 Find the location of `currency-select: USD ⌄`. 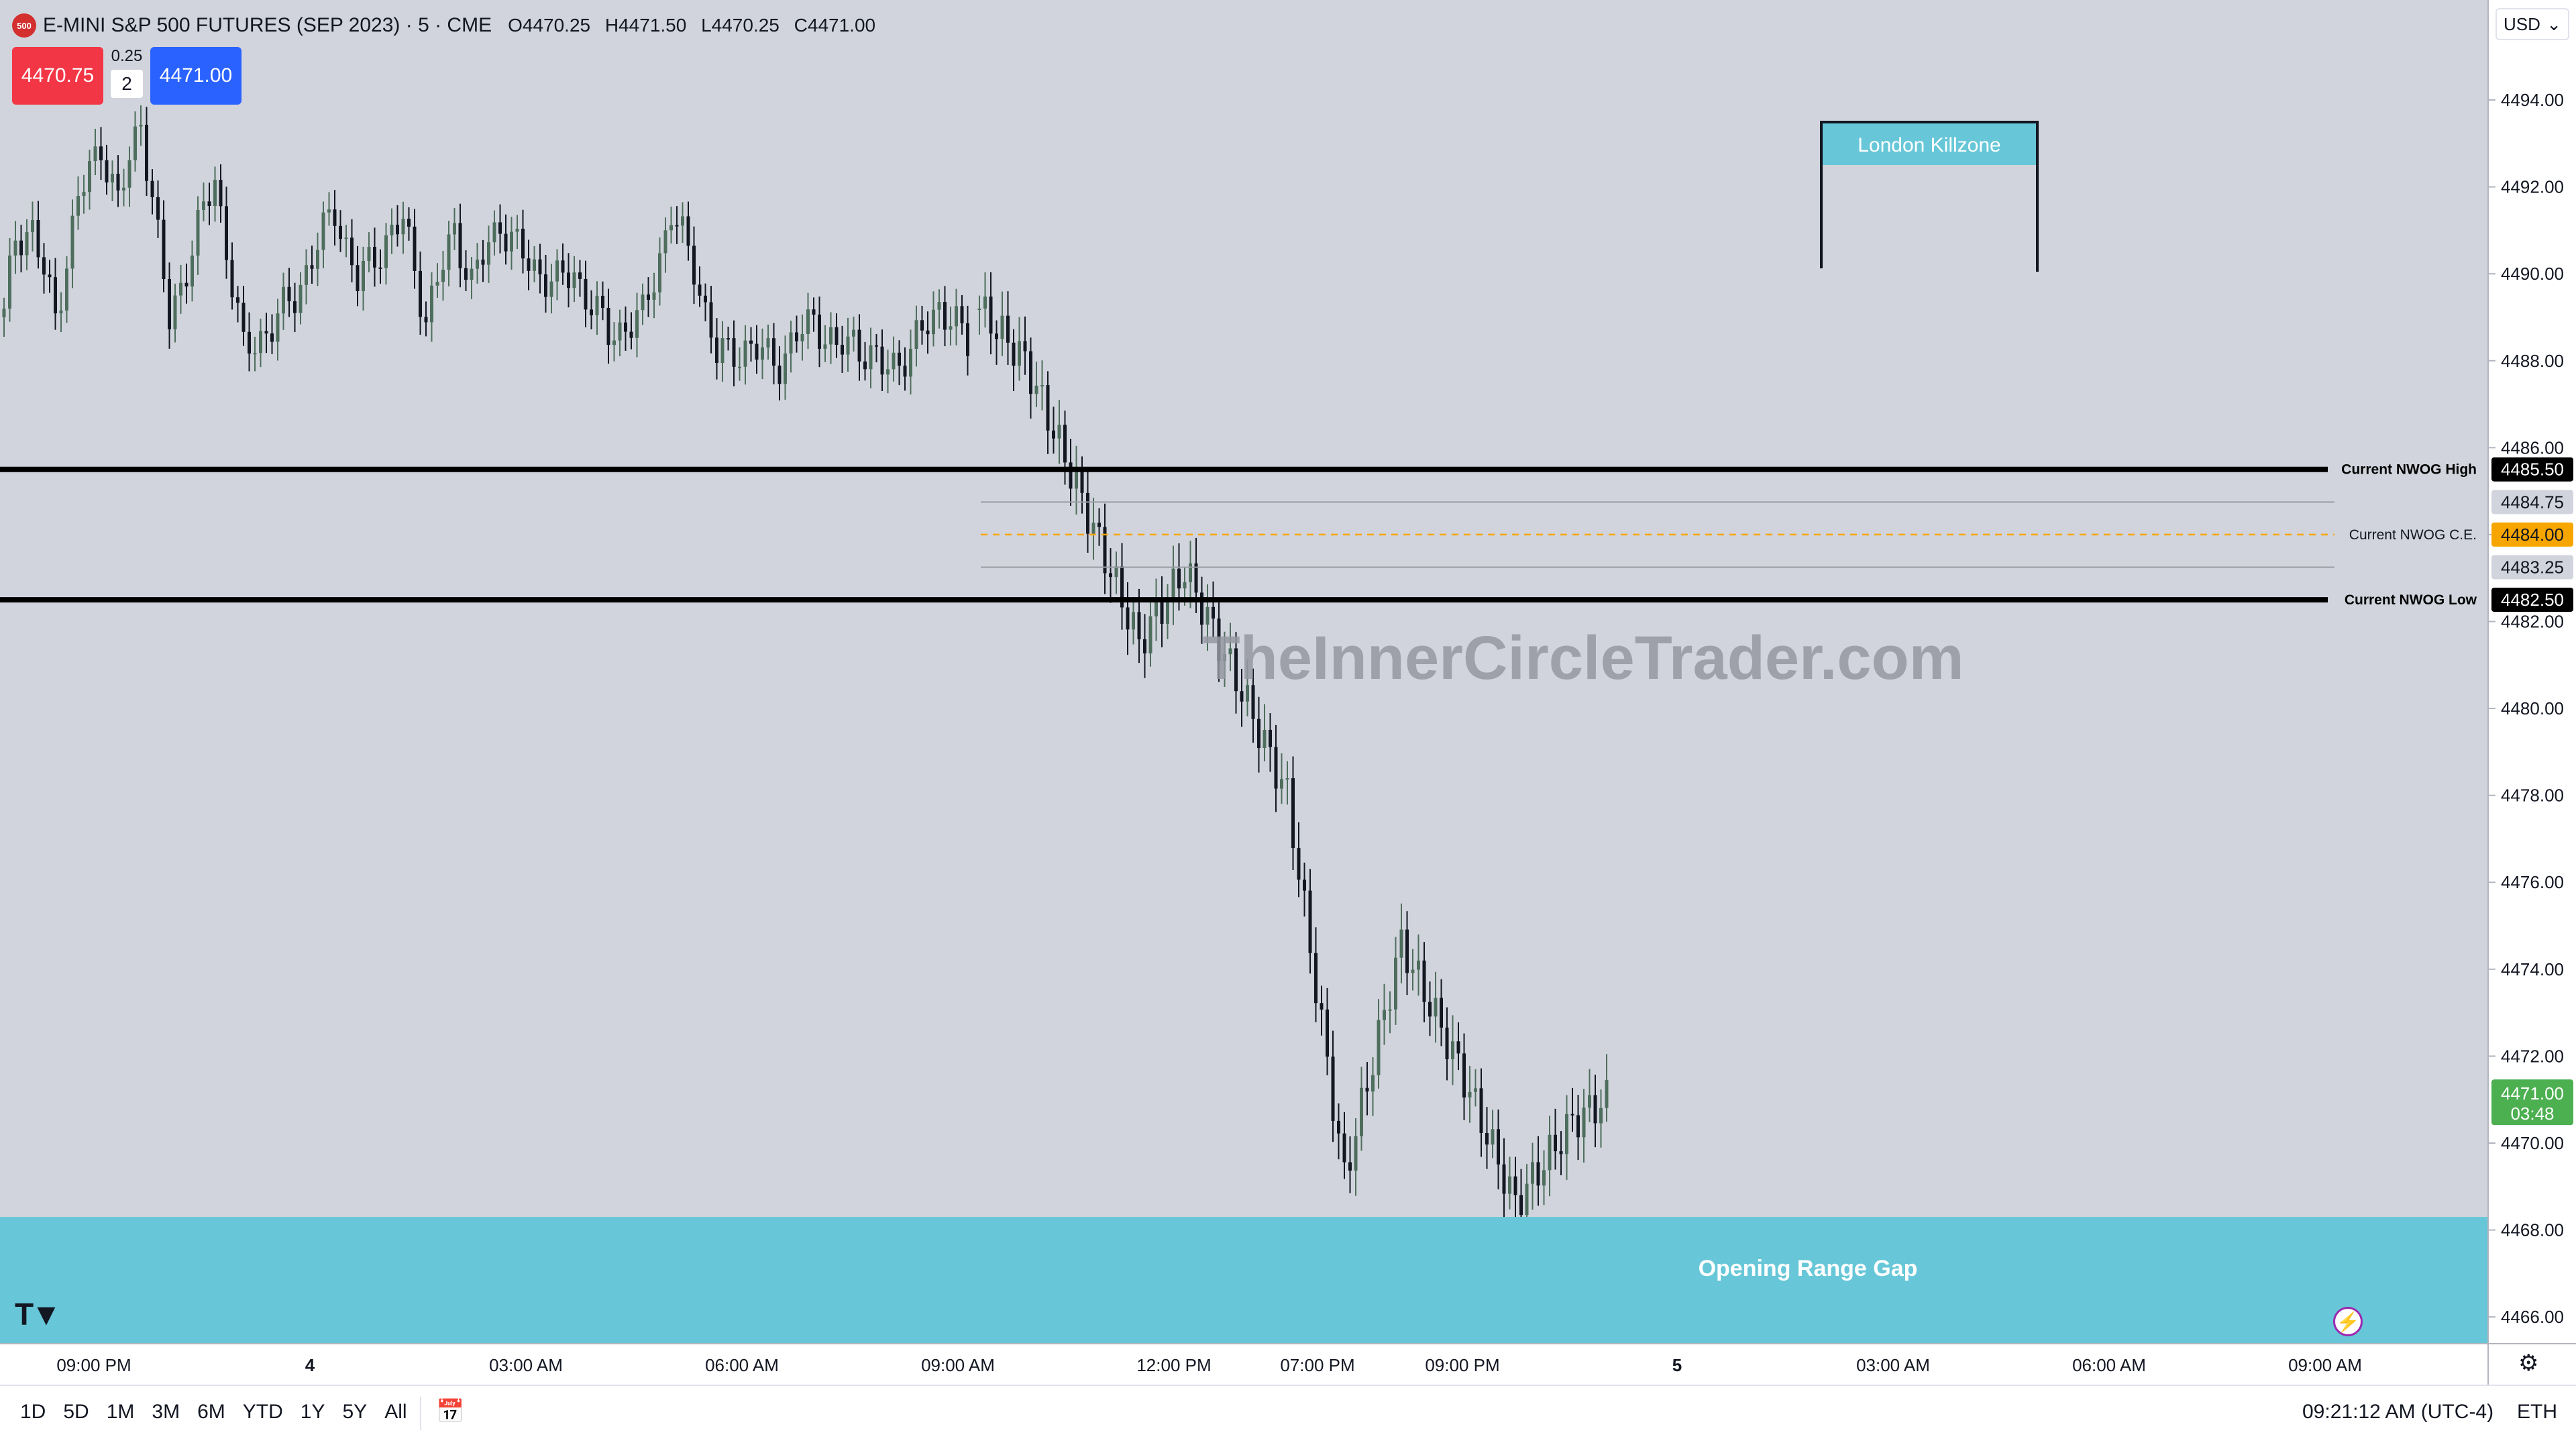

currency-select: USD ⌄ is located at coordinates (2532, 24).